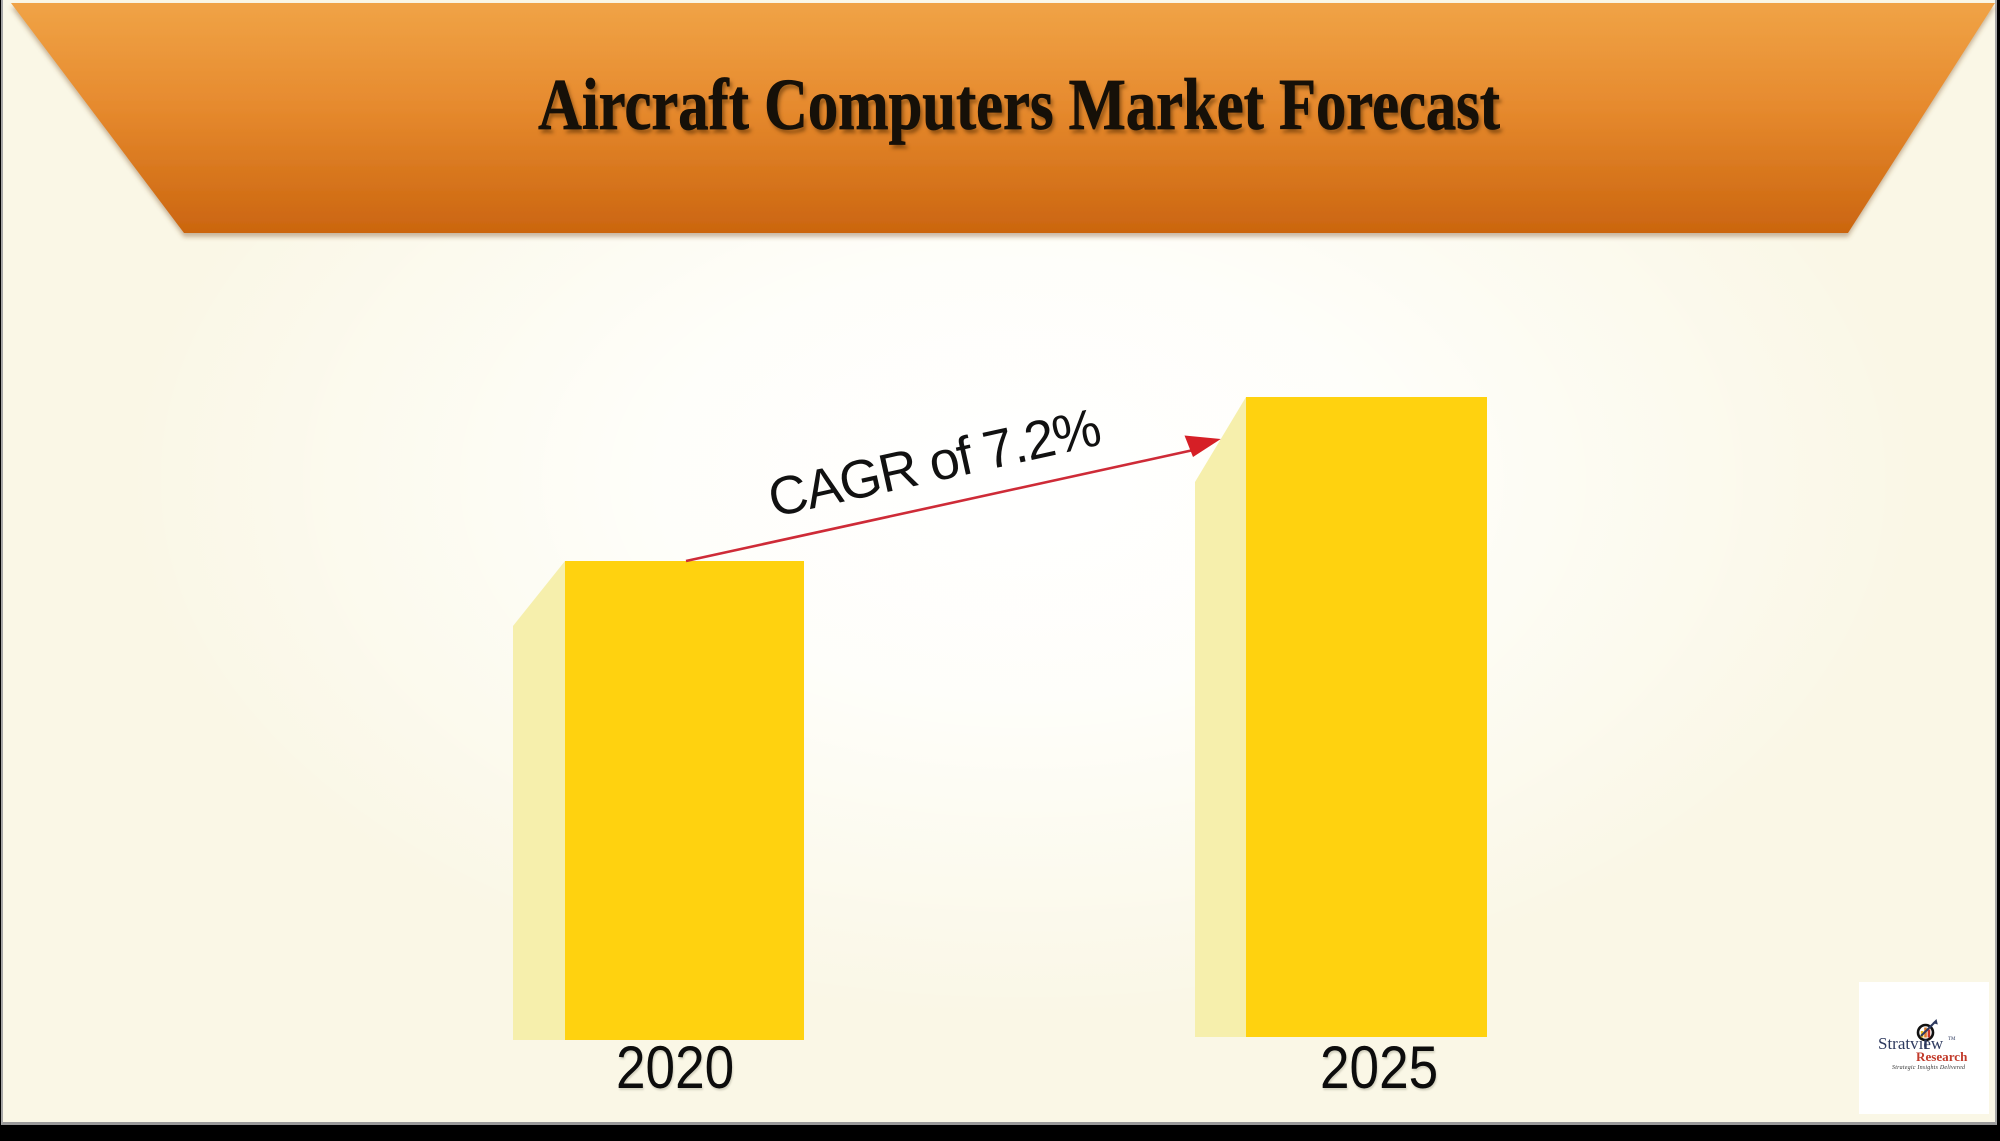  What do you see at coordinates (1952, 1039) in the screenshot?
I see `svg-text: TM` at bounding box center [1952, 1039].